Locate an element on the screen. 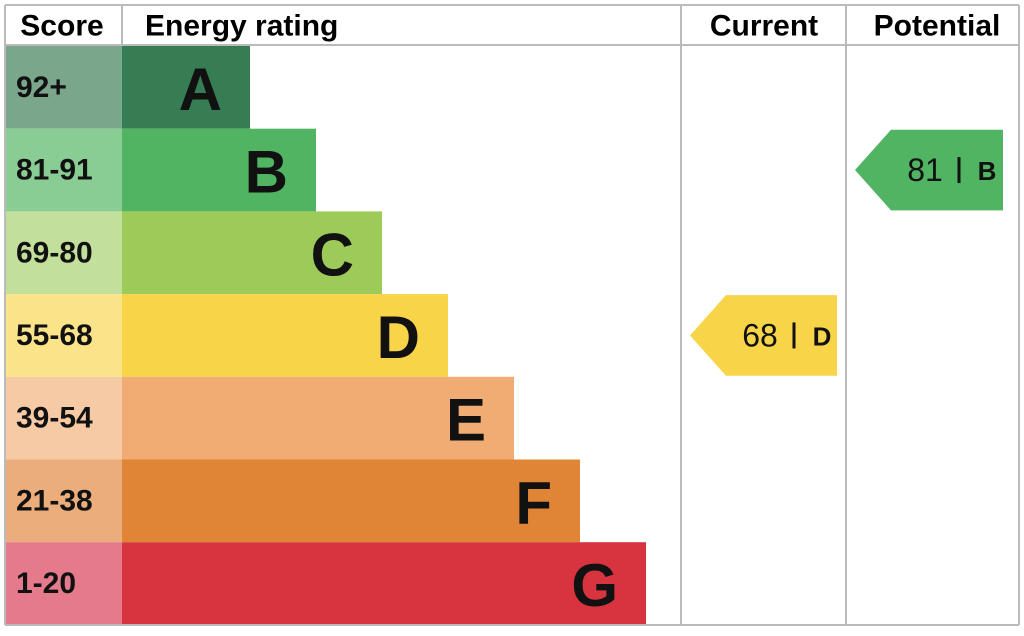 This screenshot has width=1024, height=636. score-label: 1-20 is located at coordinates (46, 583).